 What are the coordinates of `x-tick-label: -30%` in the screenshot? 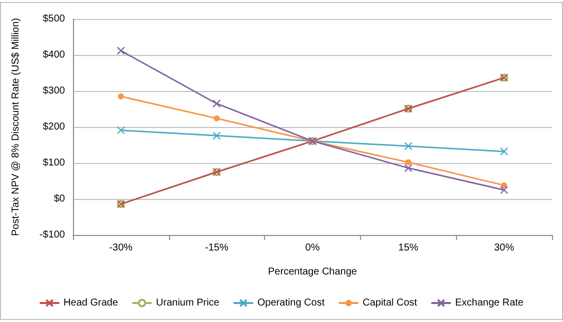 It's located at (121, 248).